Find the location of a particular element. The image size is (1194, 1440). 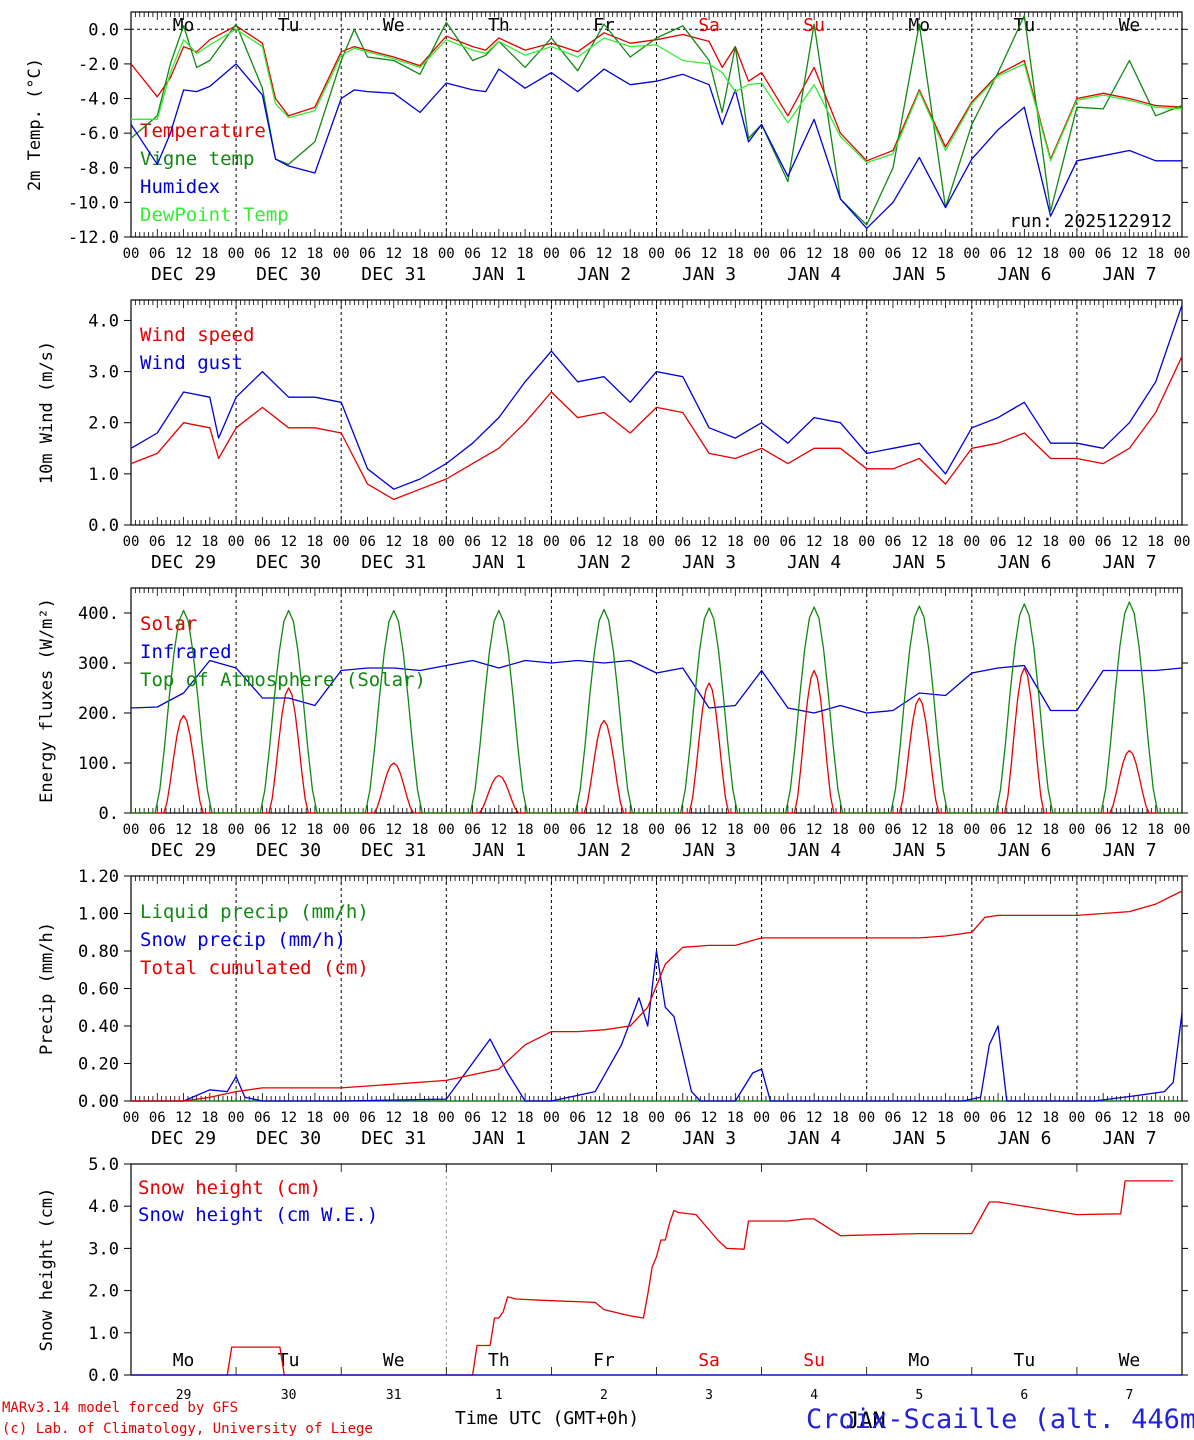

precip-series-line is located at coordinates (657, 1026).